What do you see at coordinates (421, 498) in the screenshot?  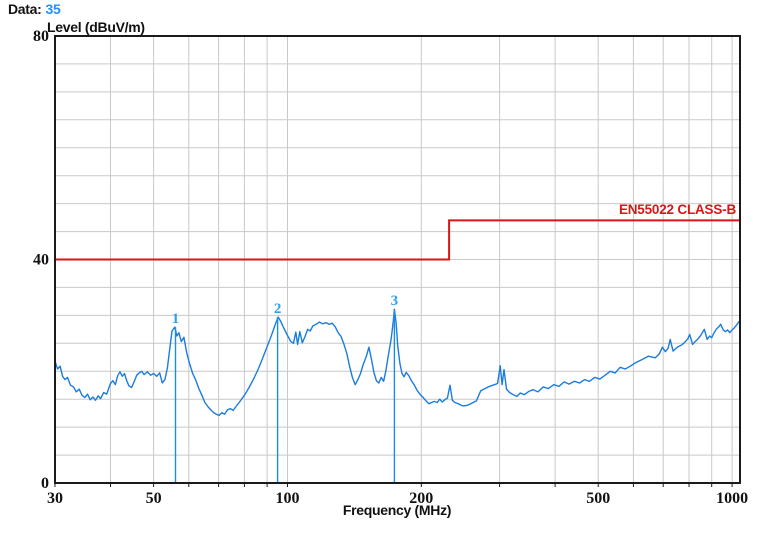 I see `x-tick-label-200: 200` at bounding box center [421, 498].